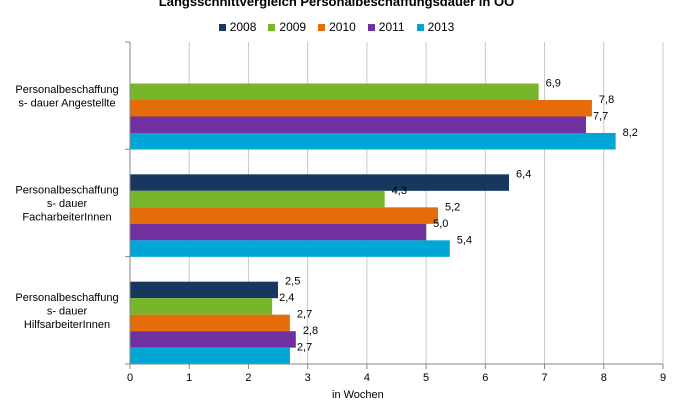 This screenshot has width=673, height=401. Describe the element at coordinates (320, 182) in the screenshot. I see `bar-2008-cat2` at that location.